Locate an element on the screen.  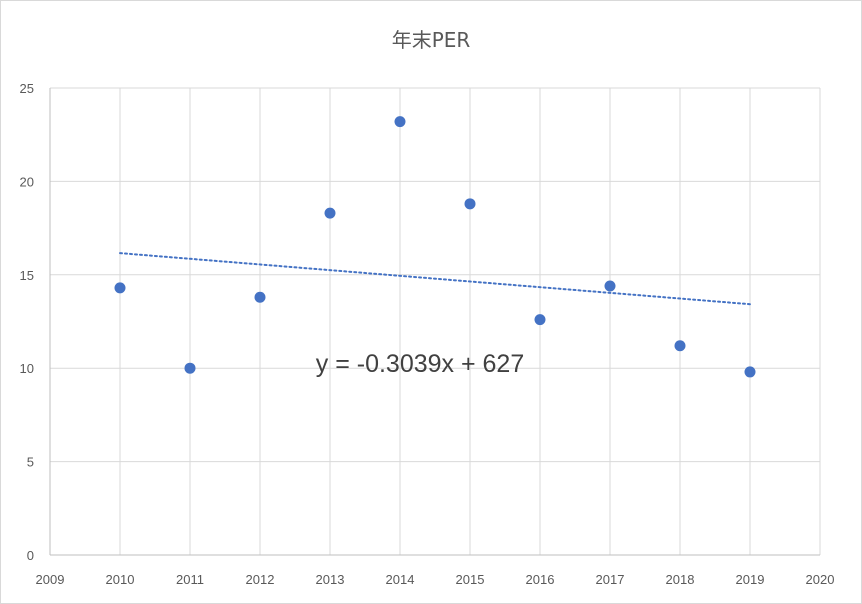
x-tick-label: 2017 is located at coordinates (610, 579).